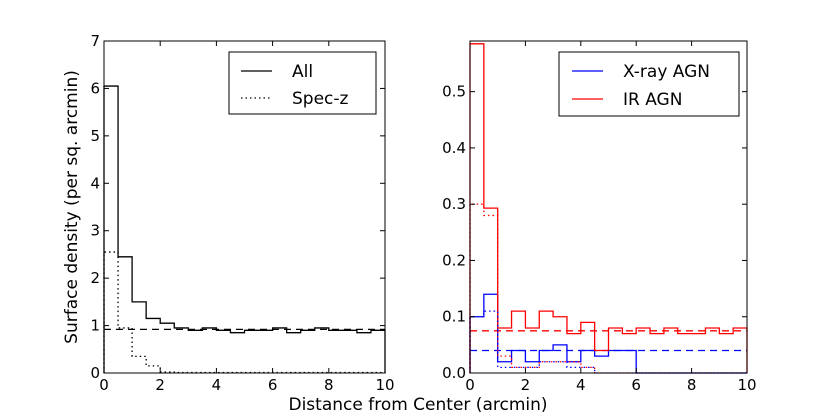  I want to click on left-x-tick-label: 10, so click(384, 385).